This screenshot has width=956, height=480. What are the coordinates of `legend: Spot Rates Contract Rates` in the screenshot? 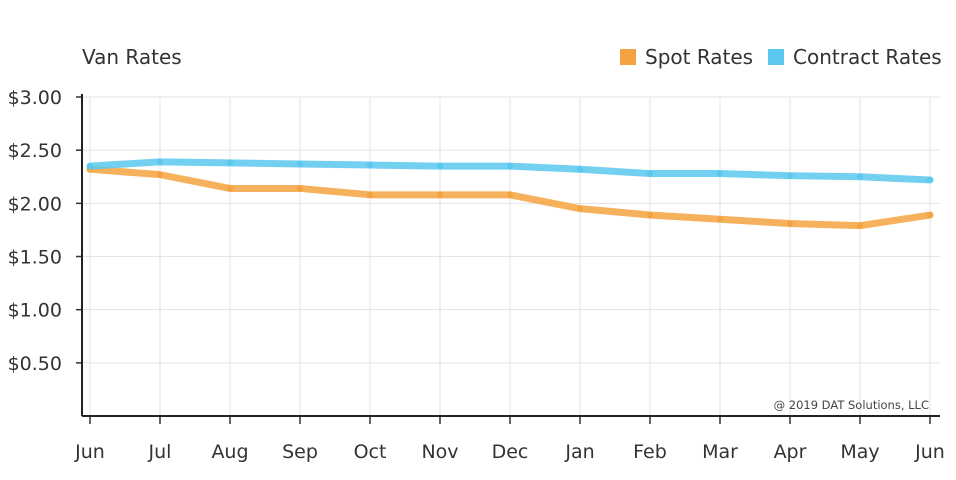 It's located at (781, 57).